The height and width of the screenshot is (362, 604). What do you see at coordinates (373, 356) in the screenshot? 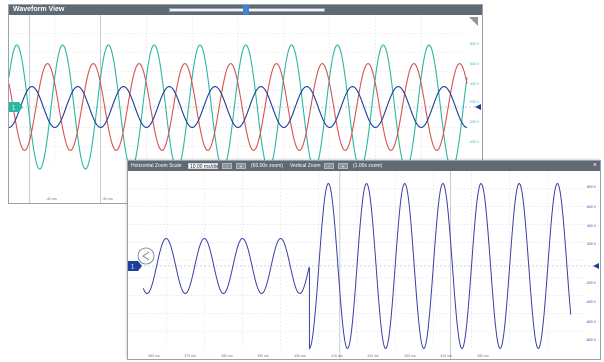
I see `x-tick-label: 420 ms` at bounding box center [373, 356].